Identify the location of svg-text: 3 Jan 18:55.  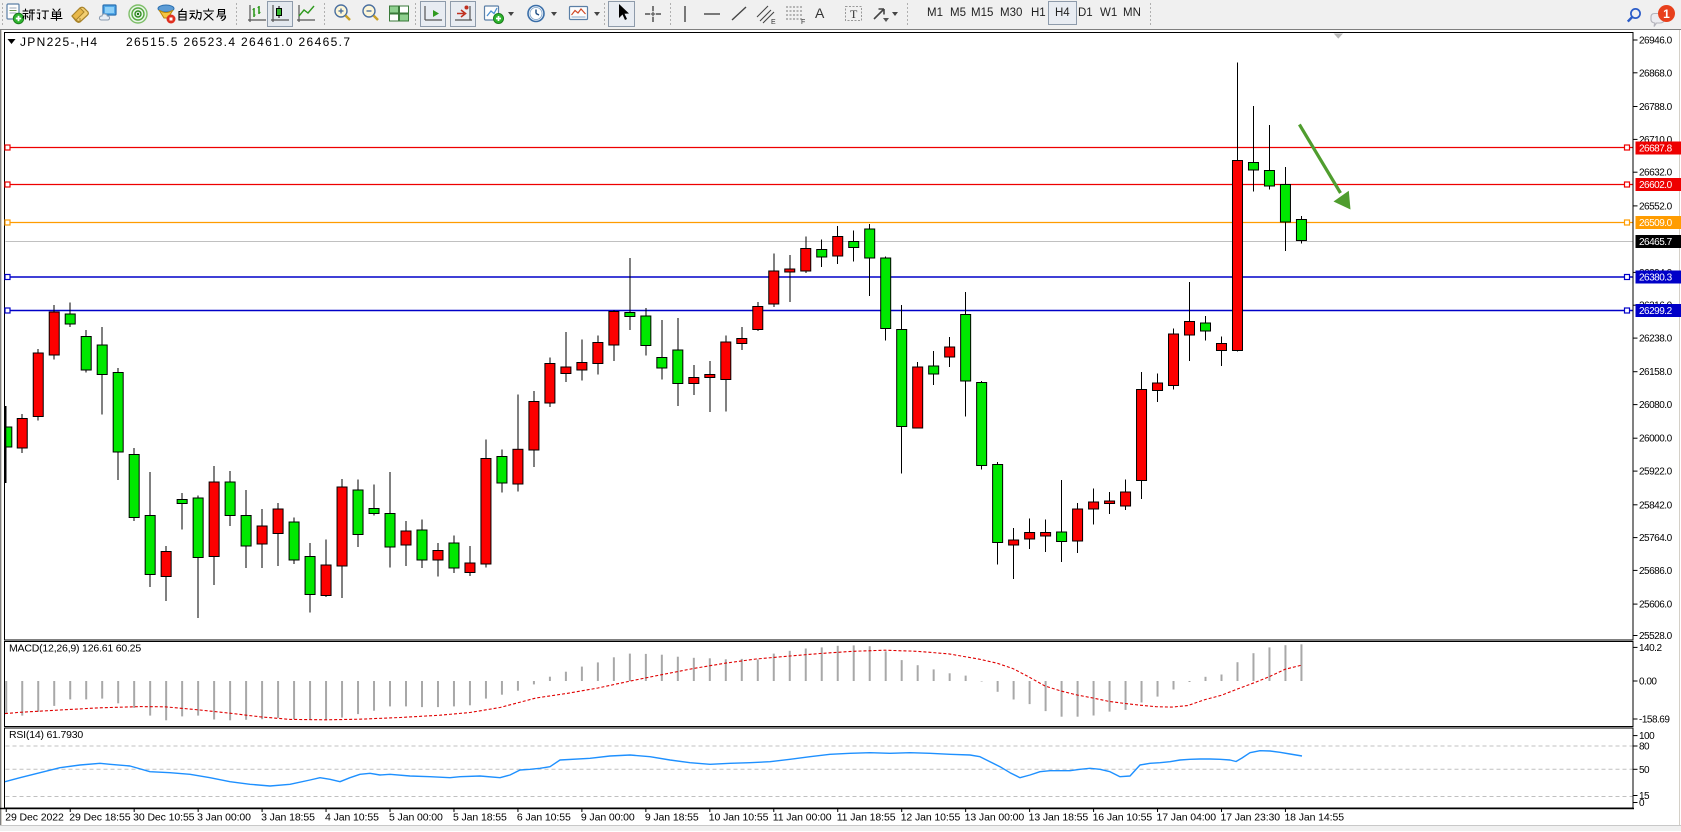
(288, 818).